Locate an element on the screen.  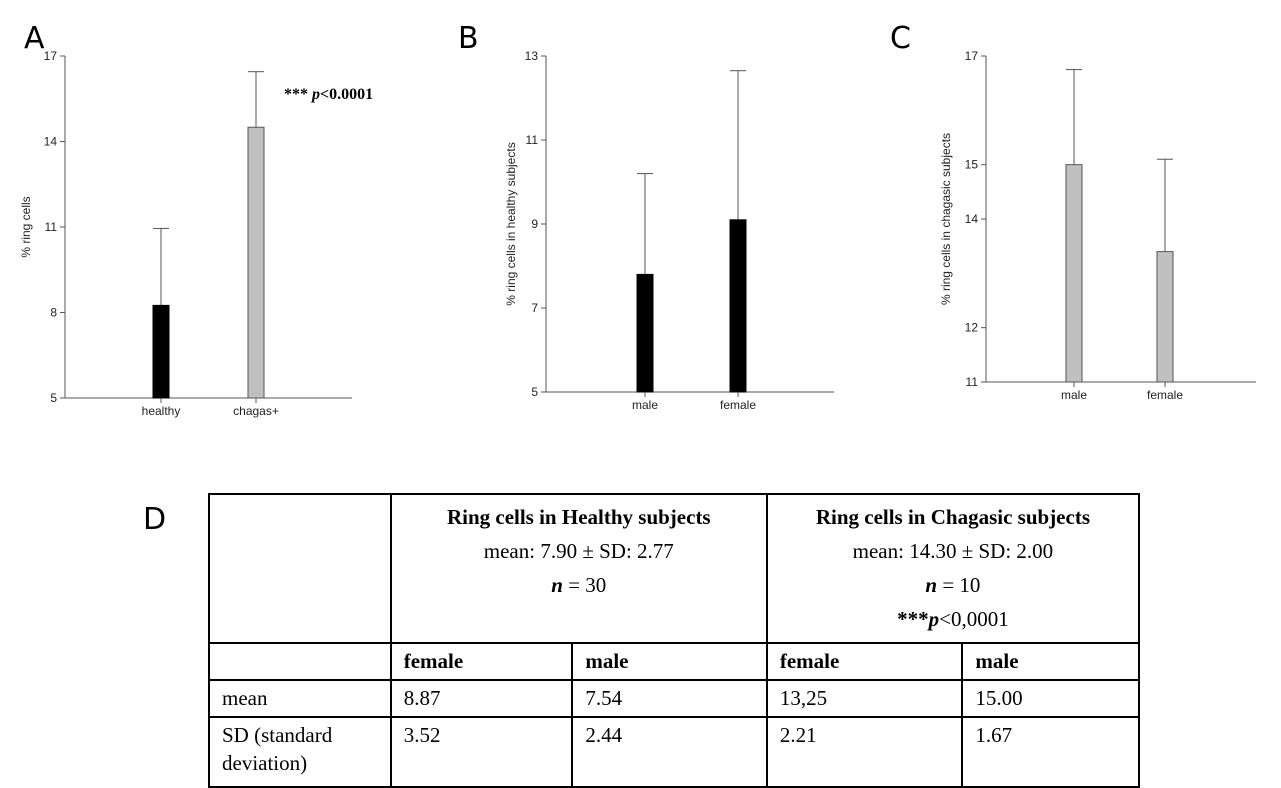
table-subheader-row: female male female male is located at coordinates (674, 661).